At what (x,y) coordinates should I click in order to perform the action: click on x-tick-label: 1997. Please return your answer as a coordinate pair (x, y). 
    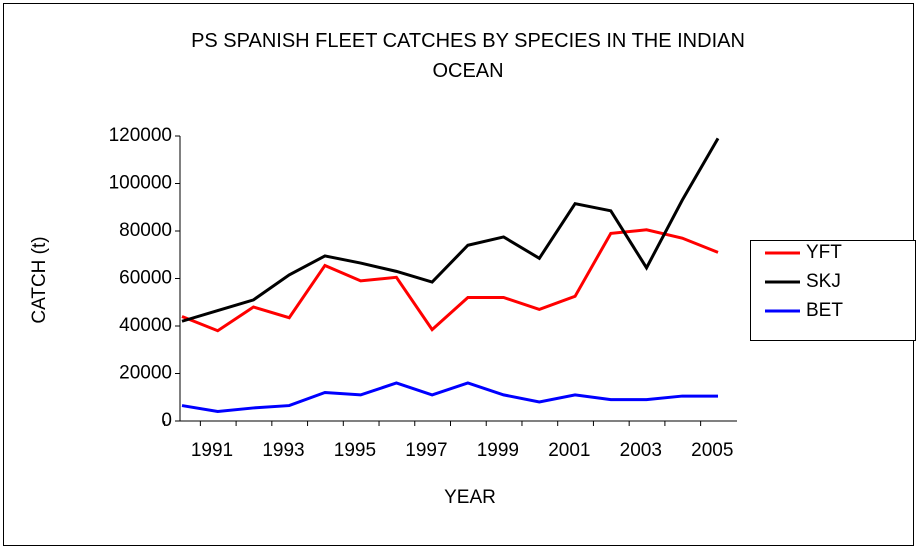
    Looking at the image, I should click on (426, 450).